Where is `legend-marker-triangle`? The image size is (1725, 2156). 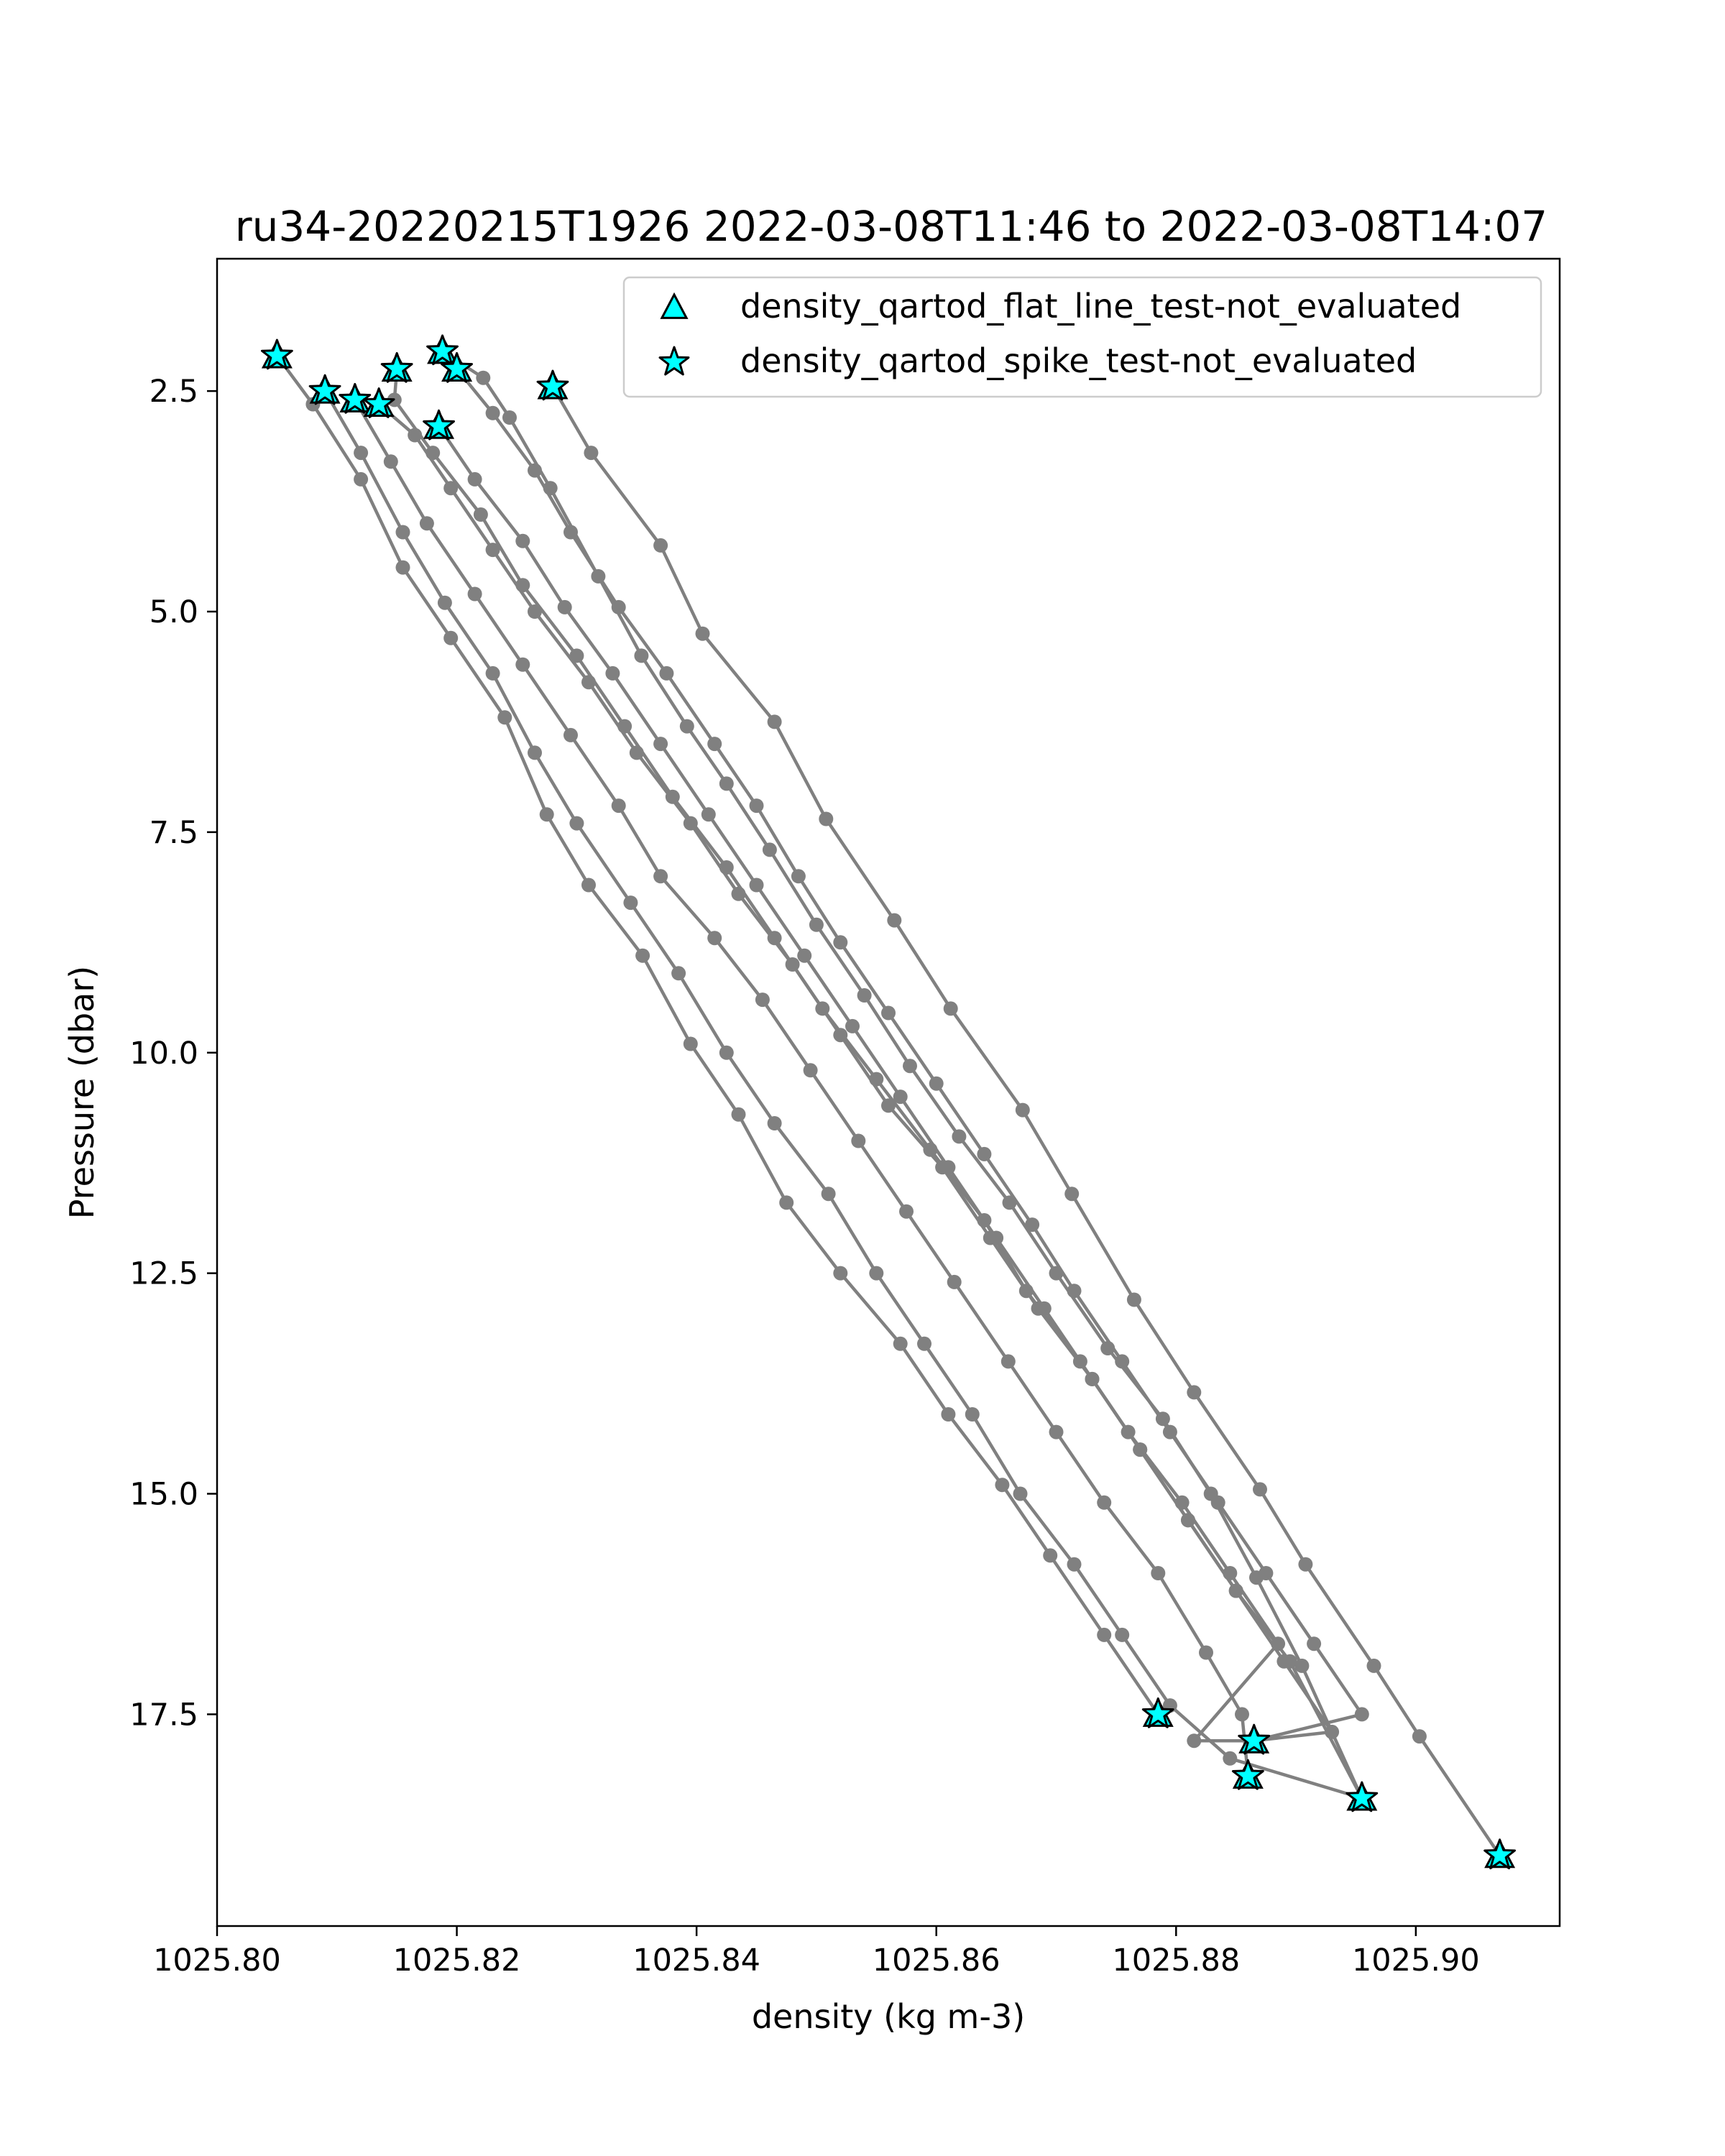
legend-marker-triangle is located at coordinates (674, 306).